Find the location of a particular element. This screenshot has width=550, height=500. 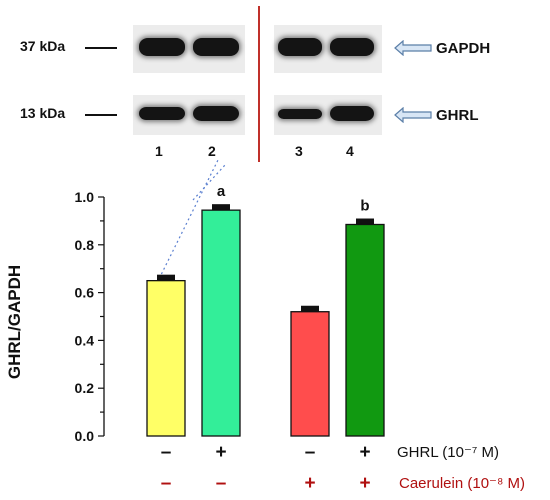

blot-ghrl-right is located at coordinates (328, 115).